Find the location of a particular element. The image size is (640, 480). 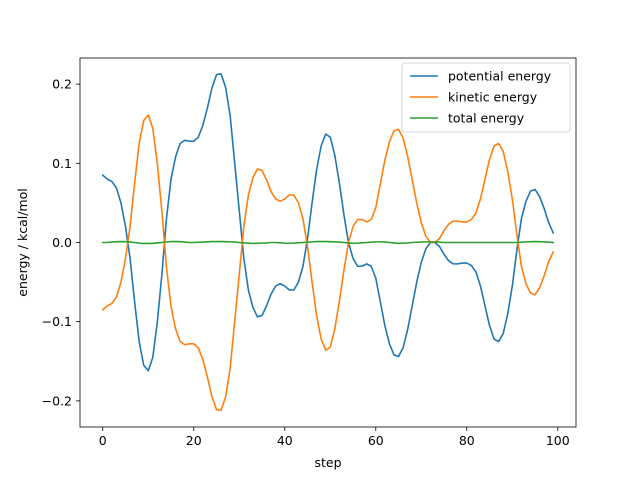

x-tick-label: 80 is located at coordinates (467, 440).